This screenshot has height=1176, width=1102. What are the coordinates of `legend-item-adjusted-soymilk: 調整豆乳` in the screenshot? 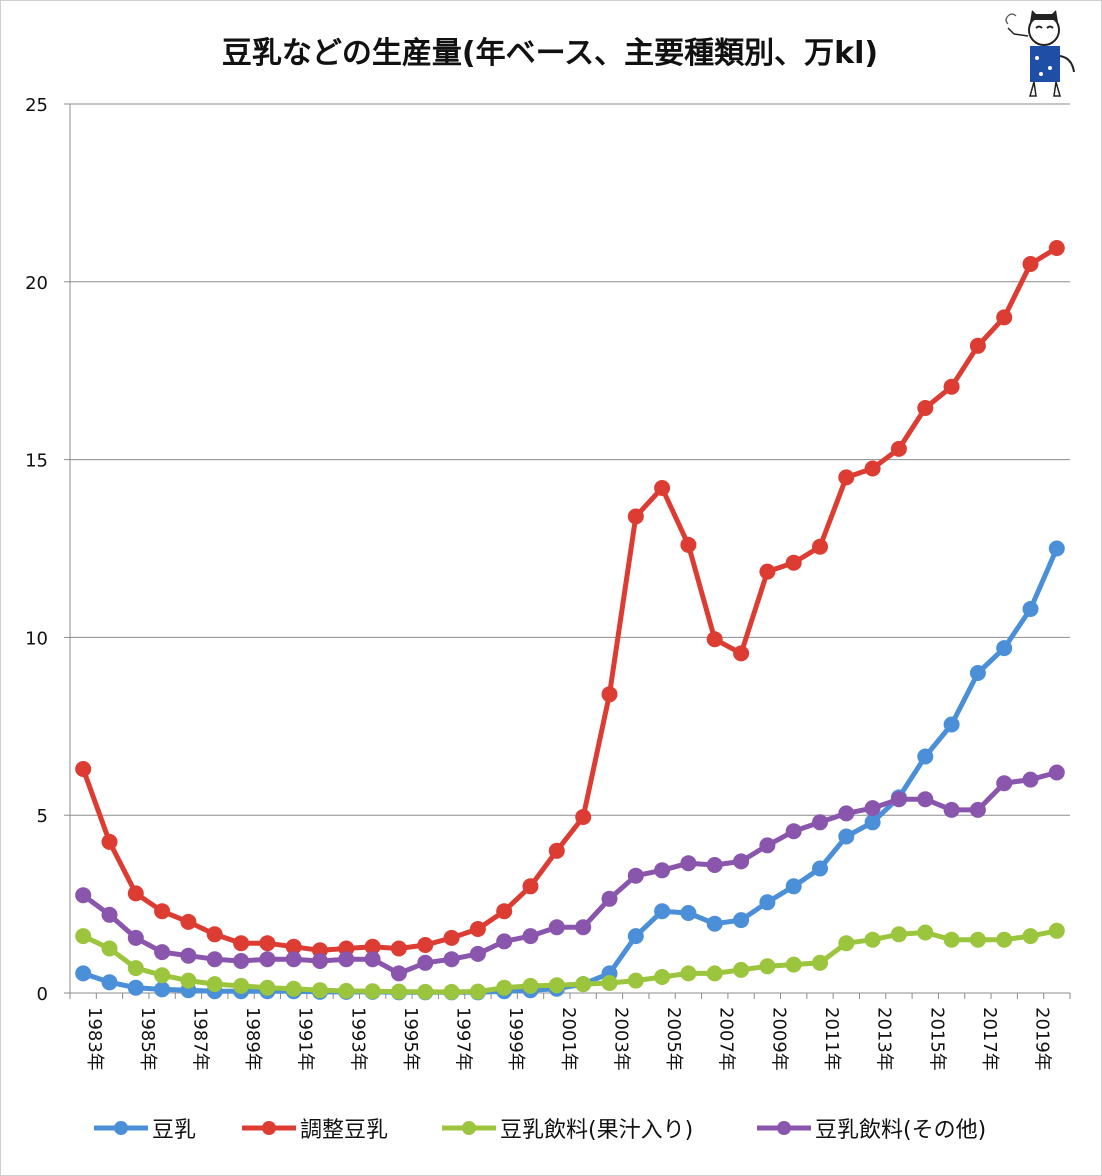 It's located at (314, 1128).